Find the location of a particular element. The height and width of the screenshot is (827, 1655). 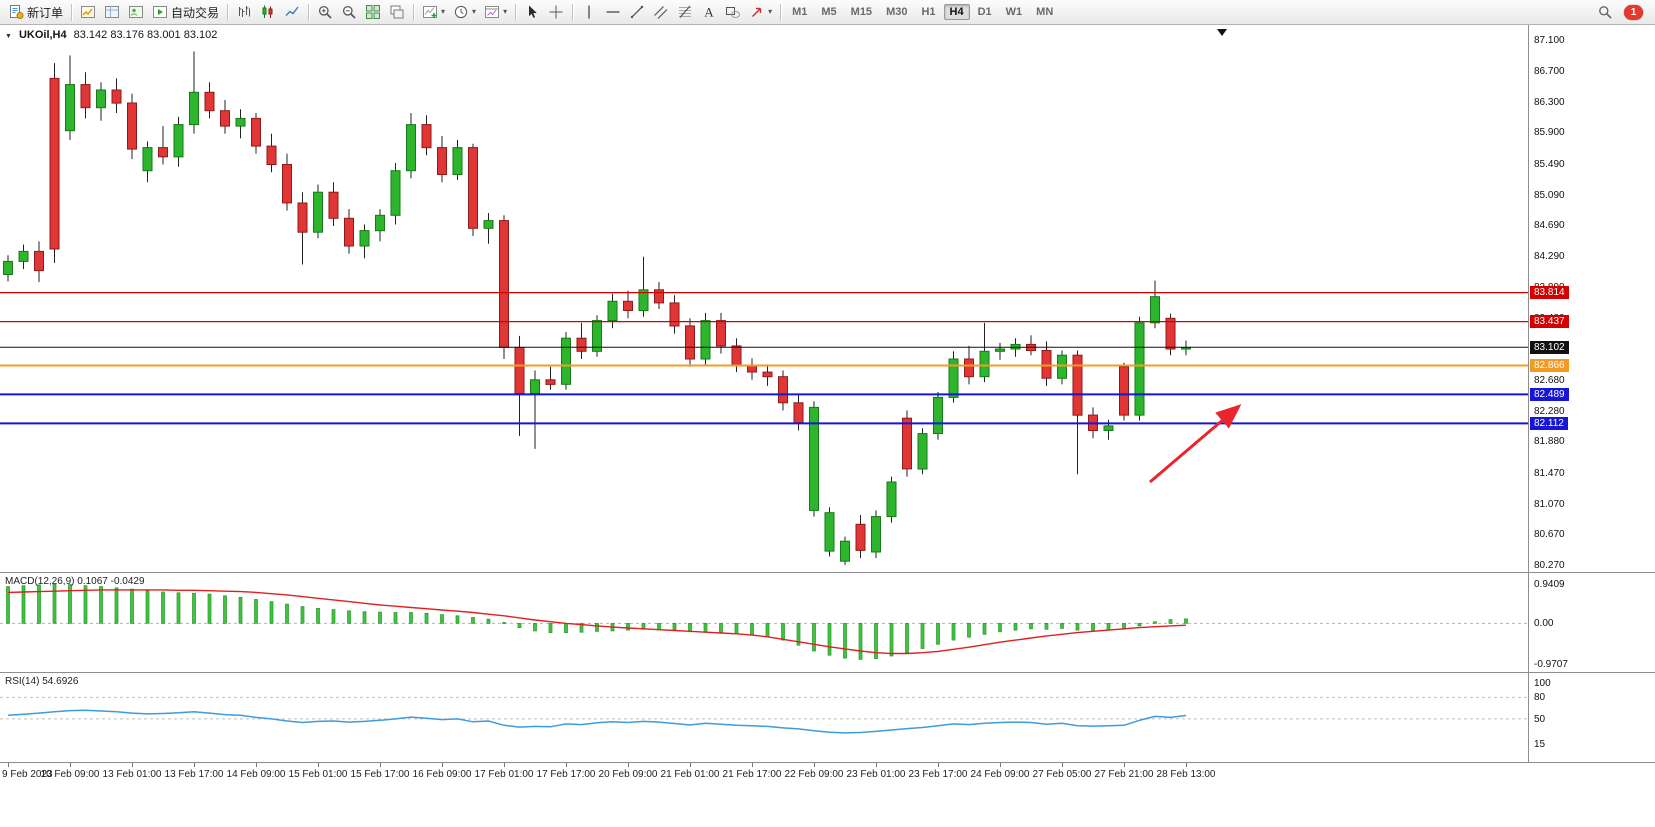

arrows-icon is located at coordinates (757, 12).